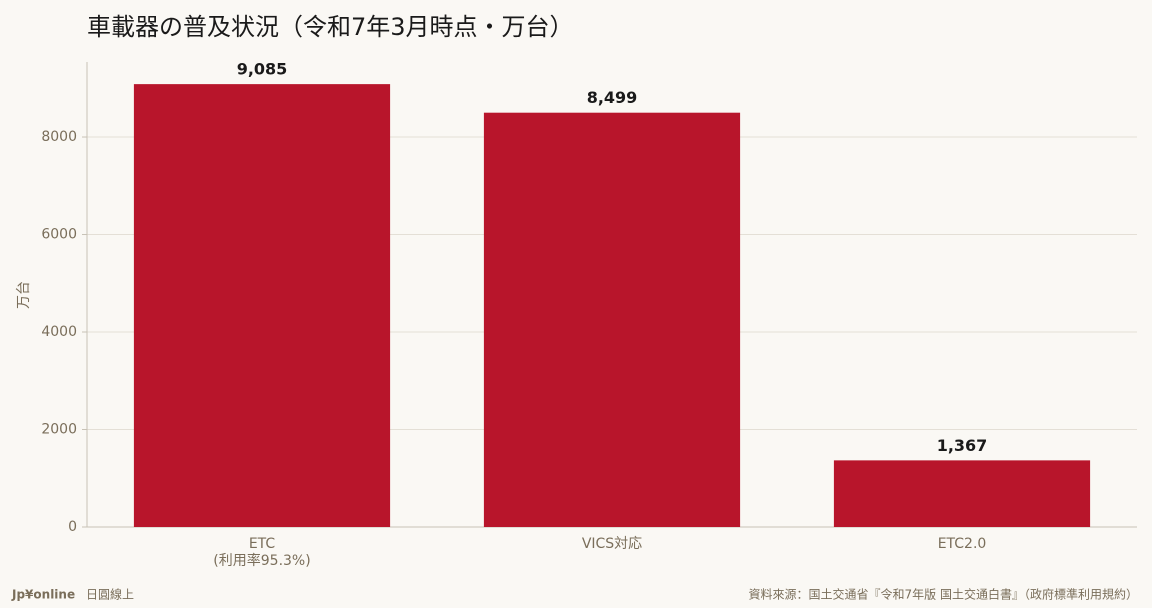  I want to click on y-tick-label: 2000, so click(59, 430).